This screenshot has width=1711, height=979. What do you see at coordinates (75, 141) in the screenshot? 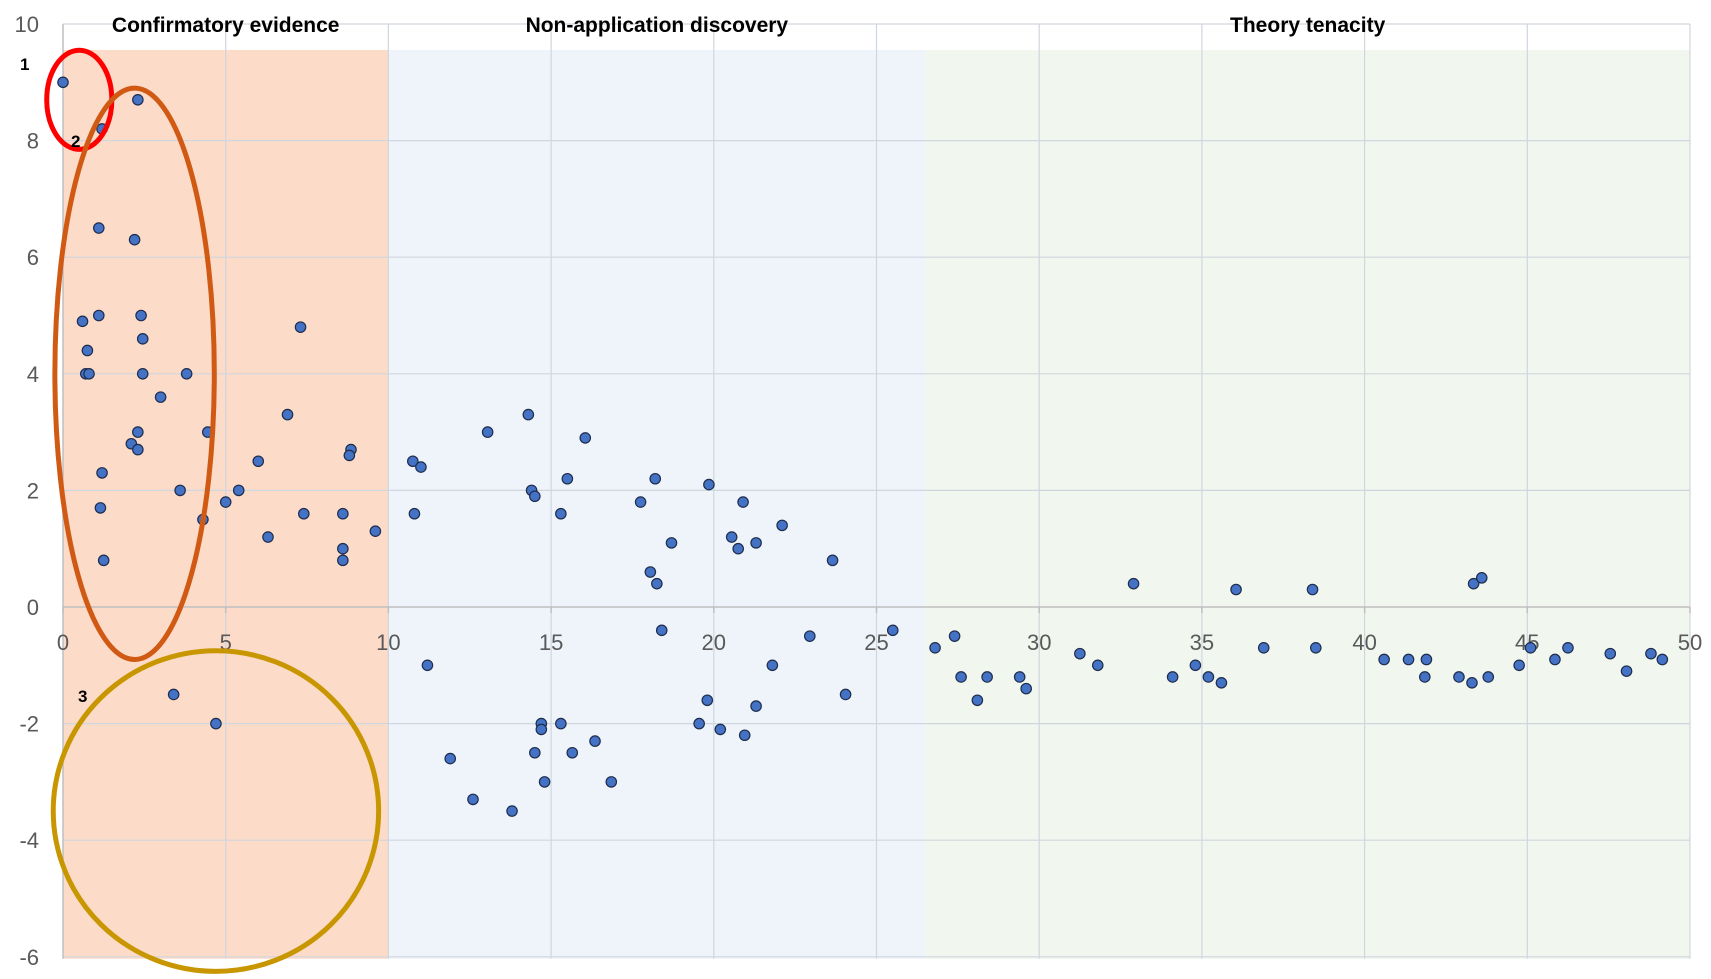
I see `annotation-label-2: 2` at bounding box center [75, 141].